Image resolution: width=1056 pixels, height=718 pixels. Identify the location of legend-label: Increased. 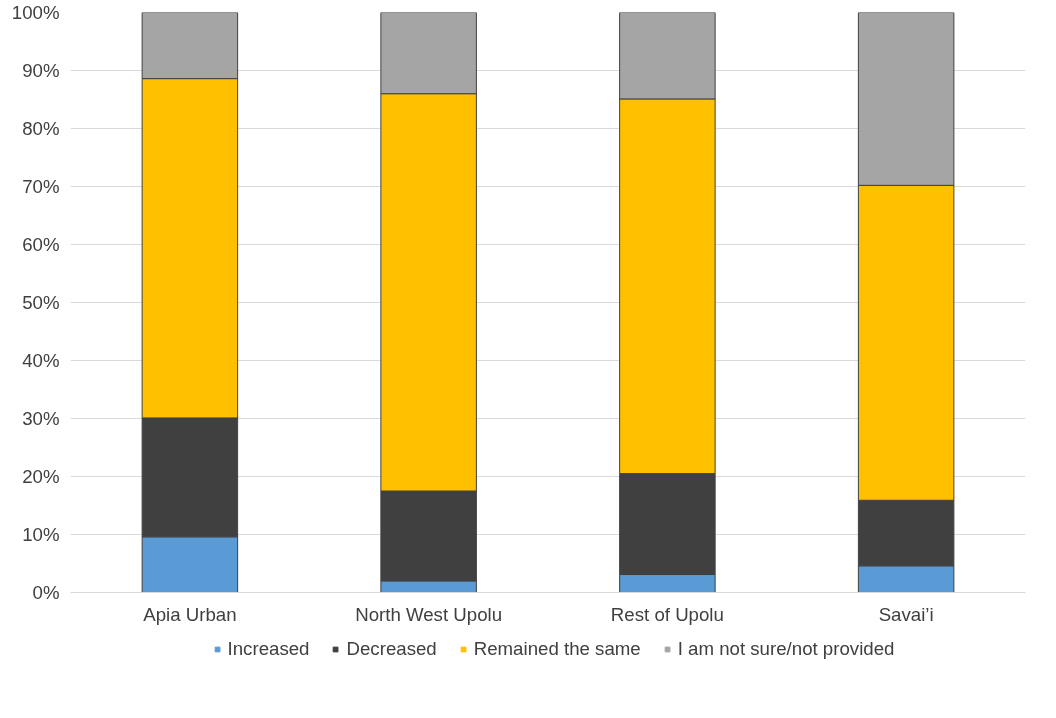
(268, 649).